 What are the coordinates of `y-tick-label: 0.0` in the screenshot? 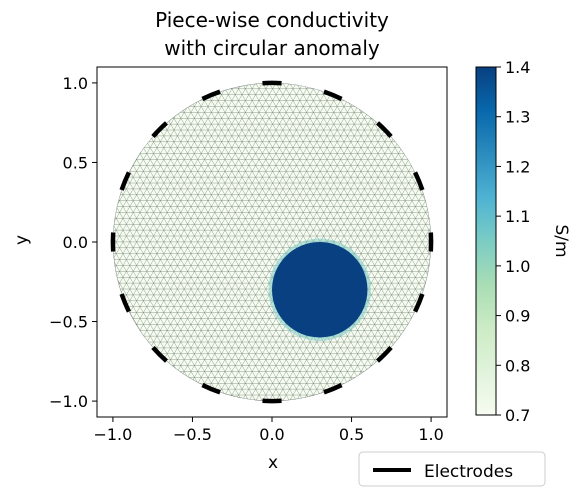 It's located at (75, 242).